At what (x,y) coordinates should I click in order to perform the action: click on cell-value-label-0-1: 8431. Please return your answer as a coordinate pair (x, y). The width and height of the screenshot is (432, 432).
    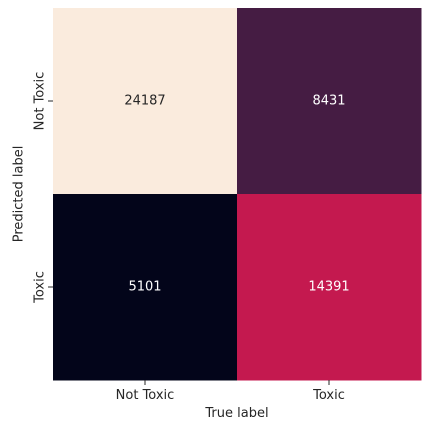
    Looking at the image, I should click on (328, 101).